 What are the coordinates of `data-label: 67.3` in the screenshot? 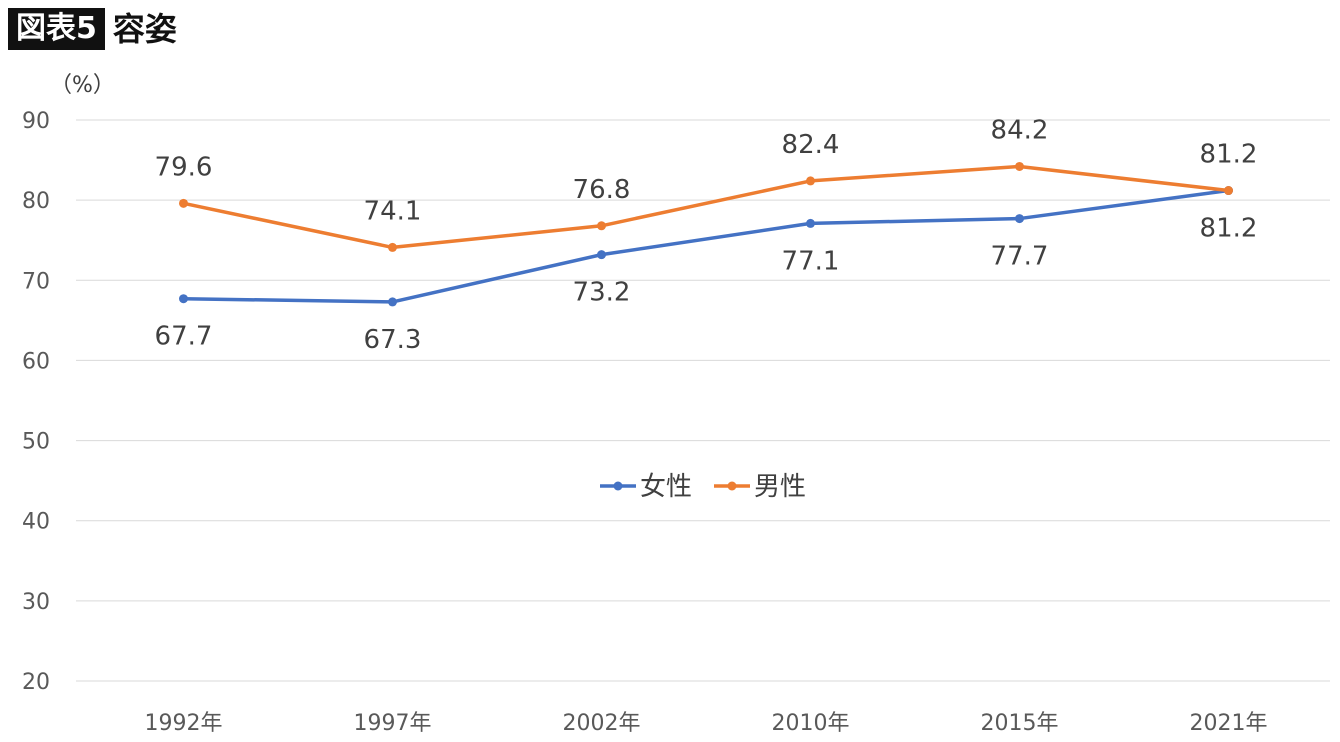 It's located at (393, 340).